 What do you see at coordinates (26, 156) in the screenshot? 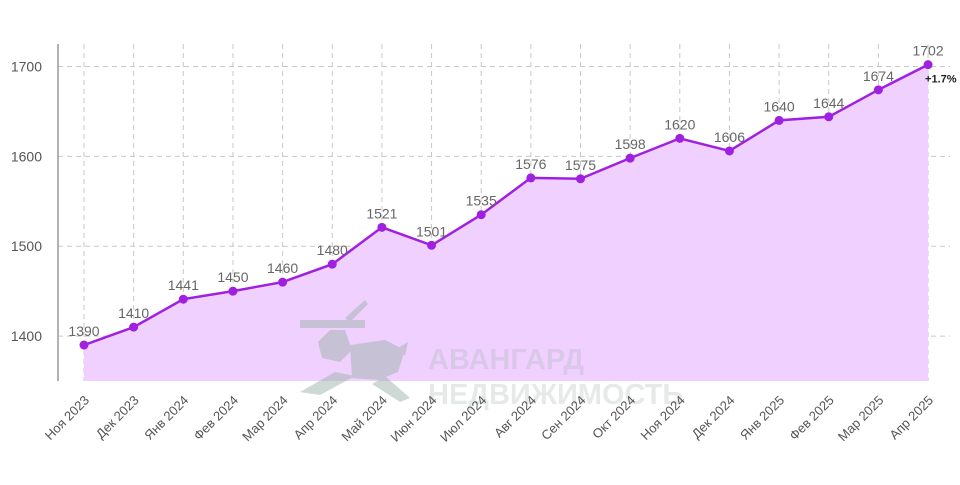
I see `y-tick-label: 1600` at bounding box center [26, 156].